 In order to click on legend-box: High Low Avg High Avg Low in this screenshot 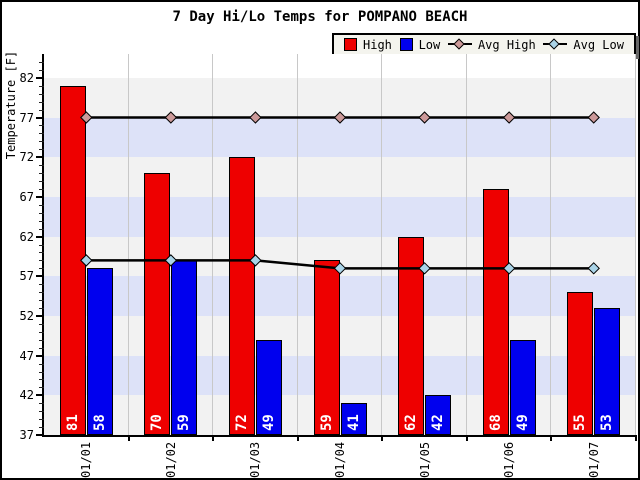, I will do `click(484, 44)`.